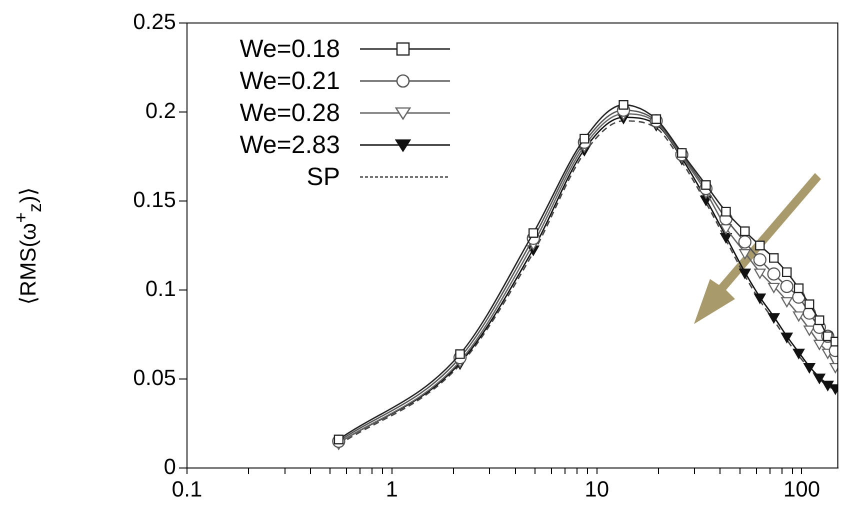 The height and width of the screenshot is (518, 845). I want to click on x-tick-label: 100, so click(801, 489).